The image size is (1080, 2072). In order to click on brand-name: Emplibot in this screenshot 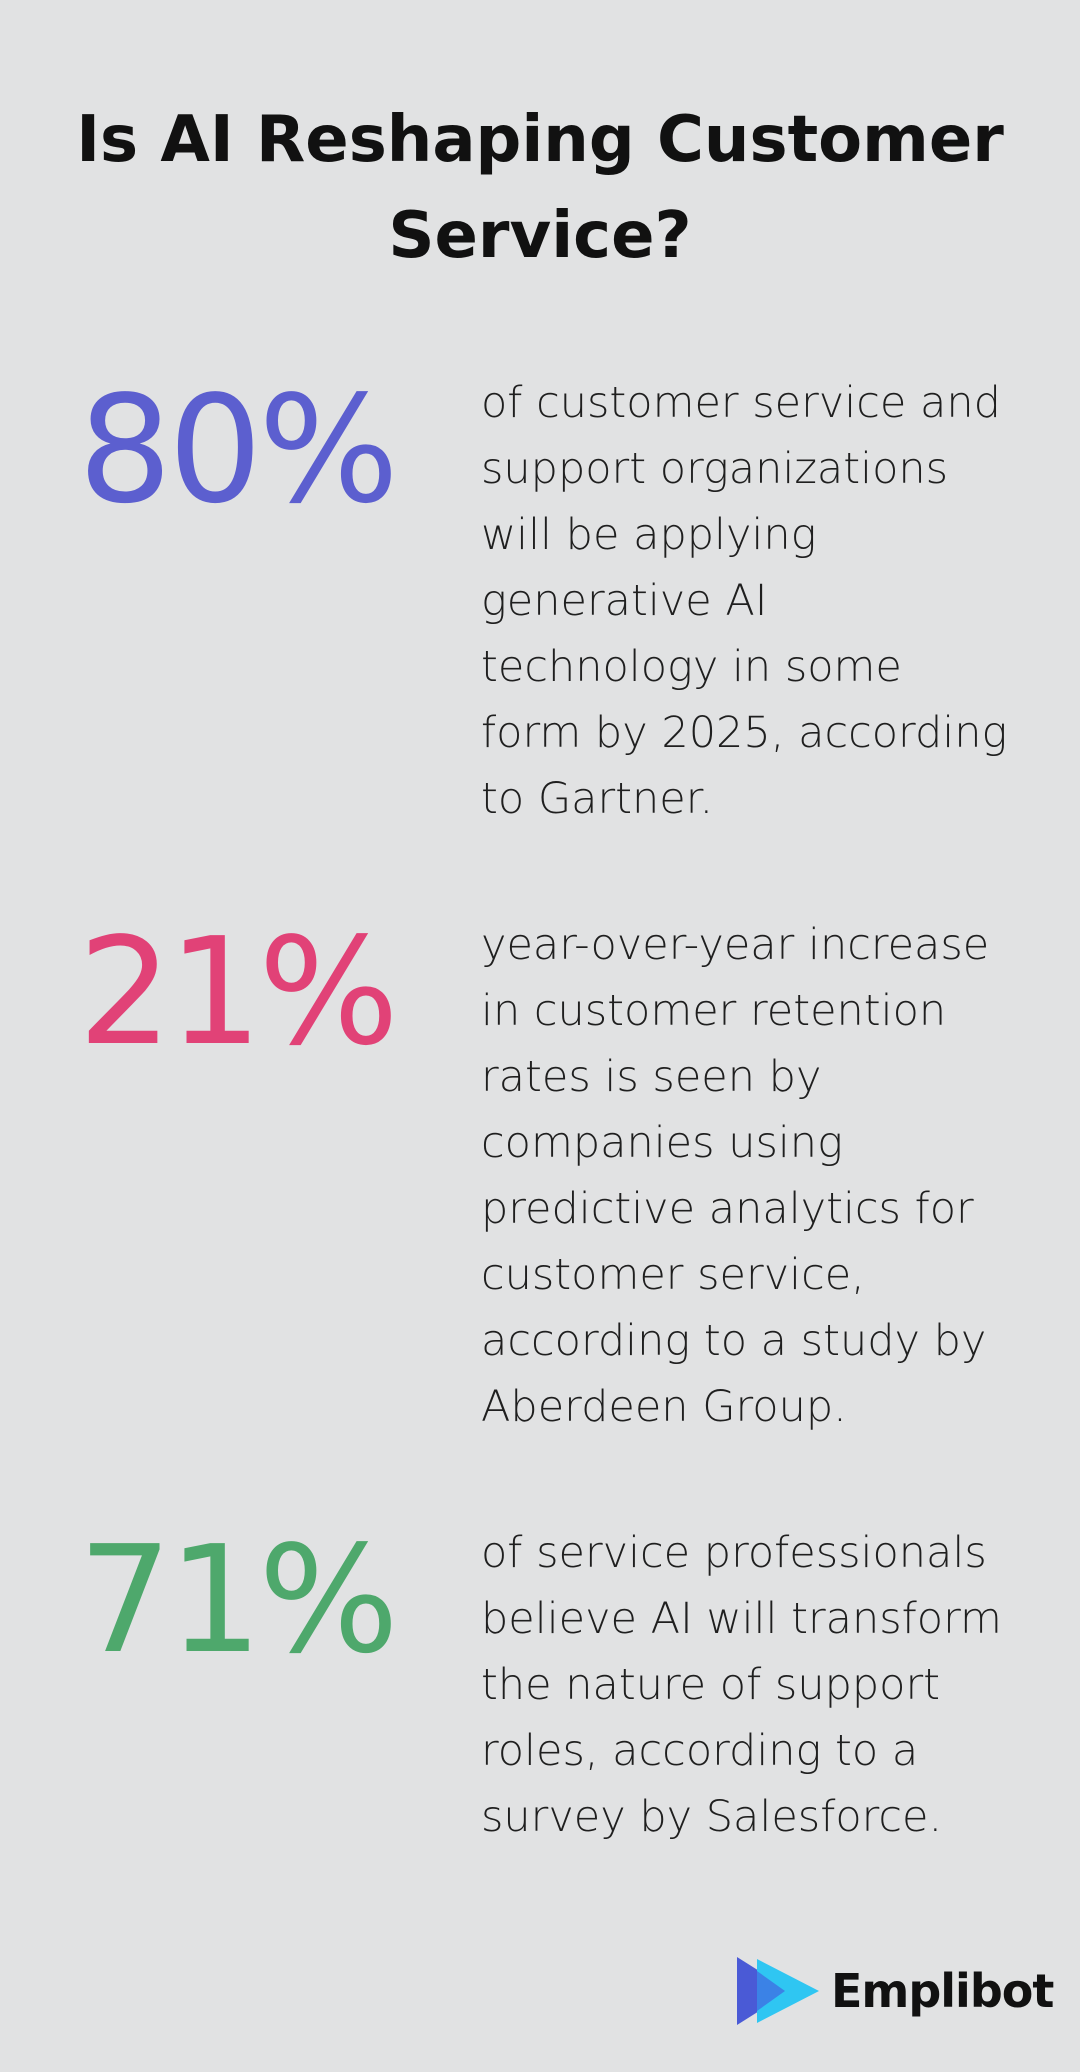, I will do `click(942, 1991)`.